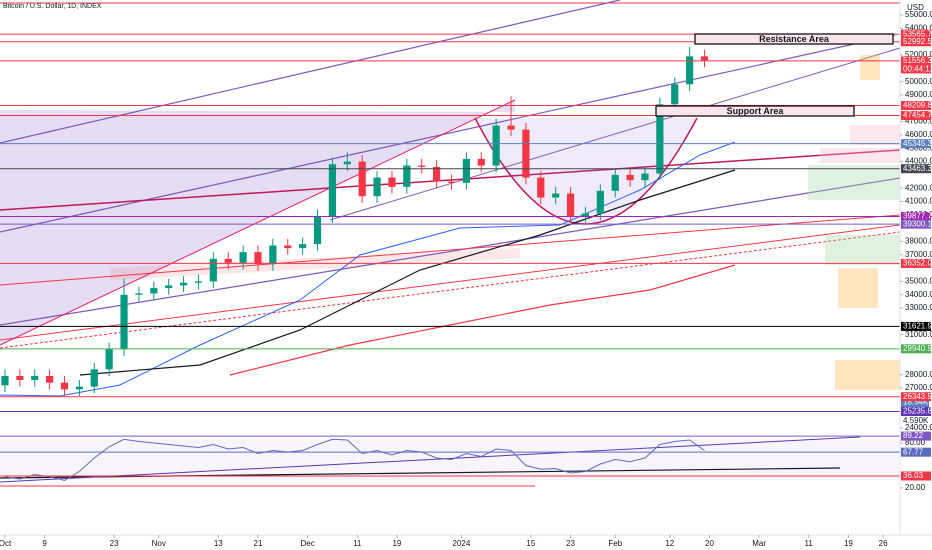  What do you see at coordinates (918, 161) in the screenshot?
I see `y-tick-label: 44000.00` at bounding box center [918, 161].